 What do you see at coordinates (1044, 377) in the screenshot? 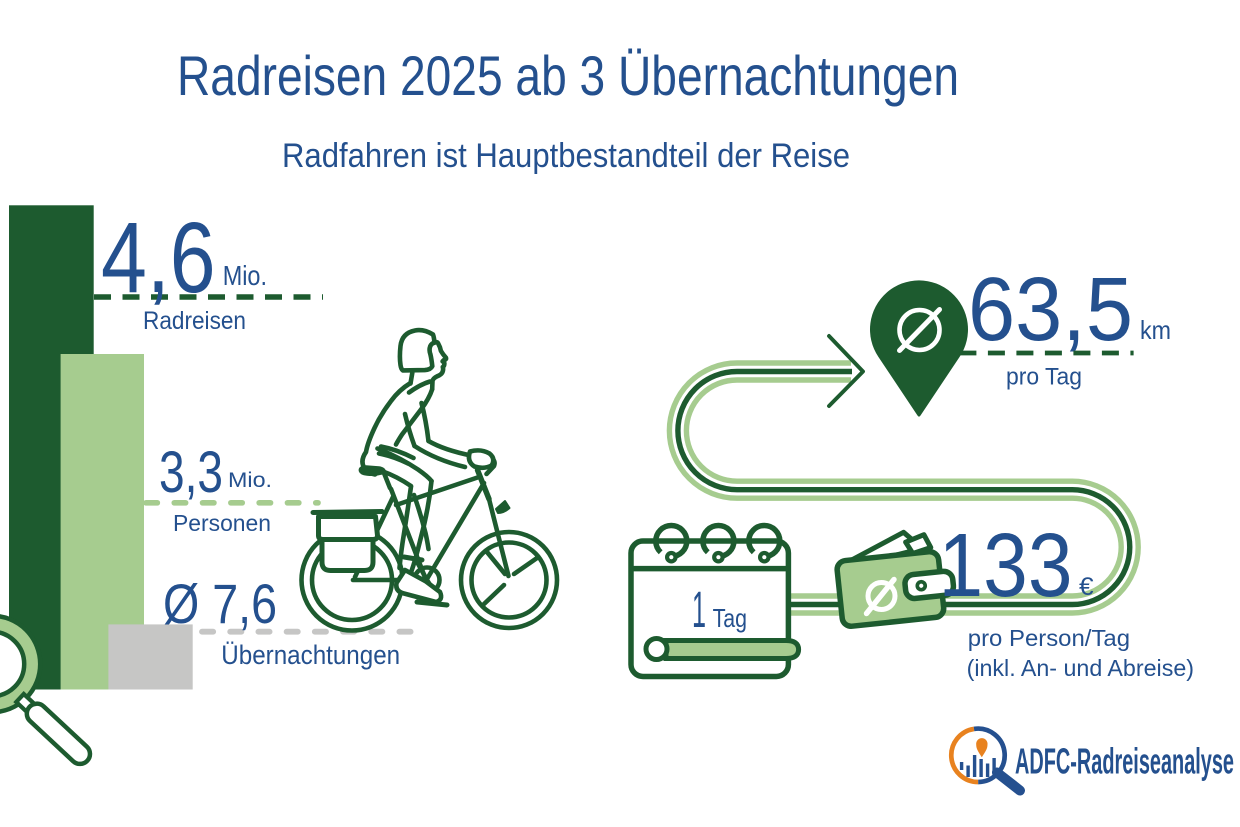
I see `svg-text: pro Tag` at bounding box center [1044, 377].